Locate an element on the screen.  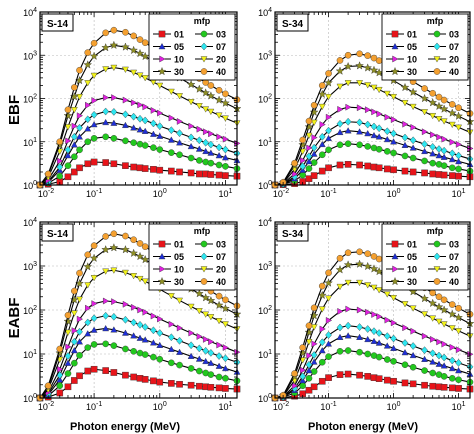
legend-entry-30: 30 is located at coordinates (168, 281).